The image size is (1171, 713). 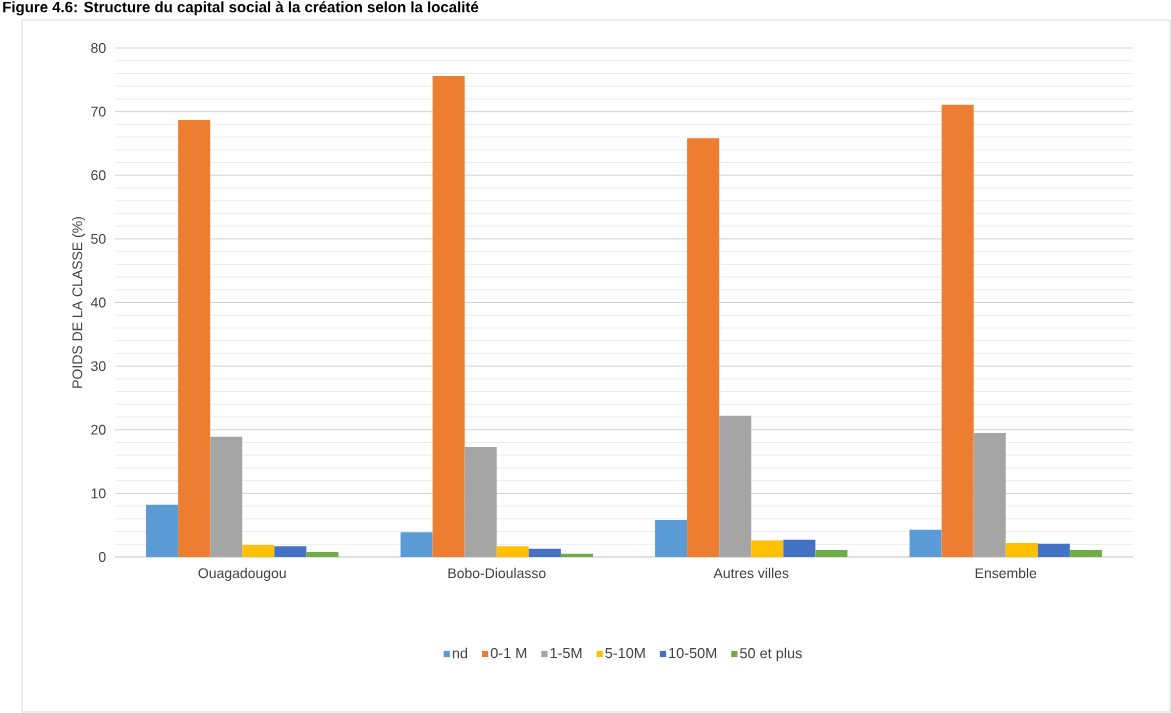 What do you see at coordinates (751, 573) in the screenshot?
I see `x-tick-label: Autres villes` at bounding box center [751, 573].